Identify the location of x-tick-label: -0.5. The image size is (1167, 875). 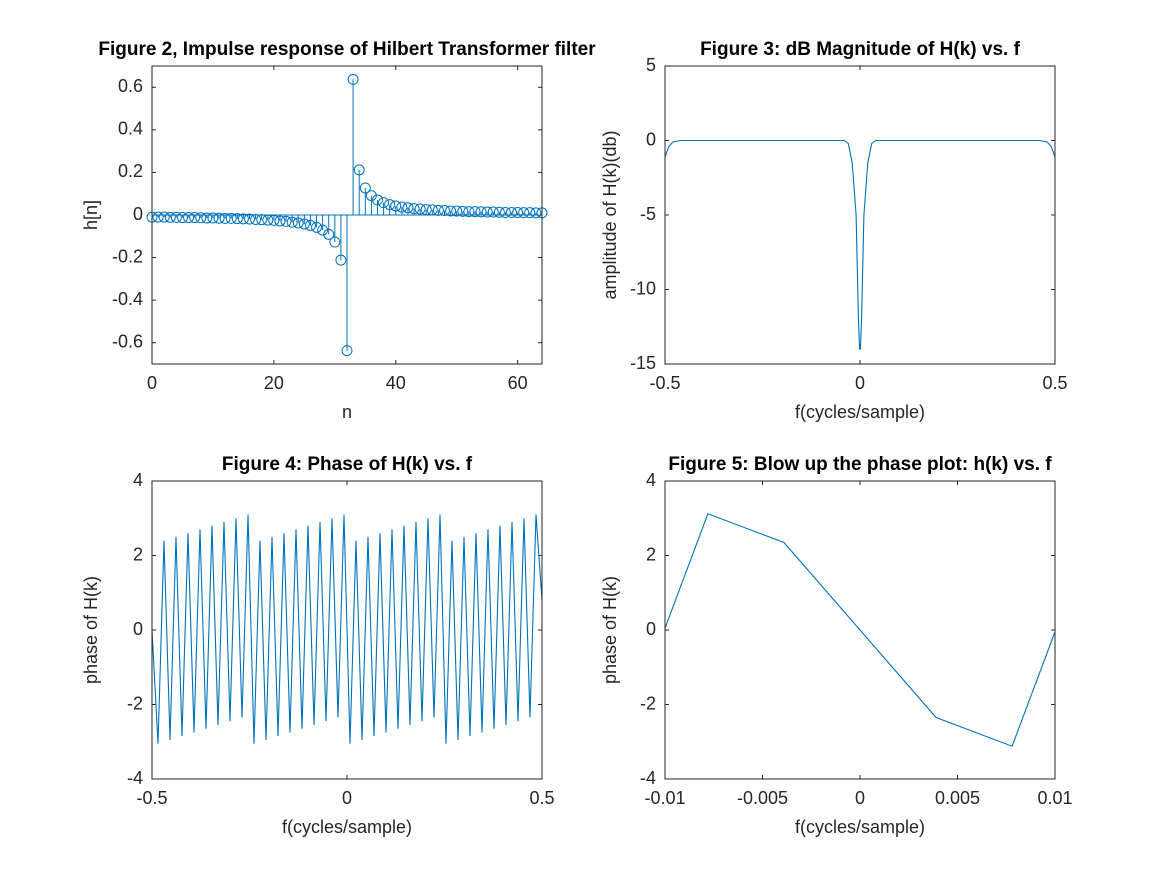
(151, 798).